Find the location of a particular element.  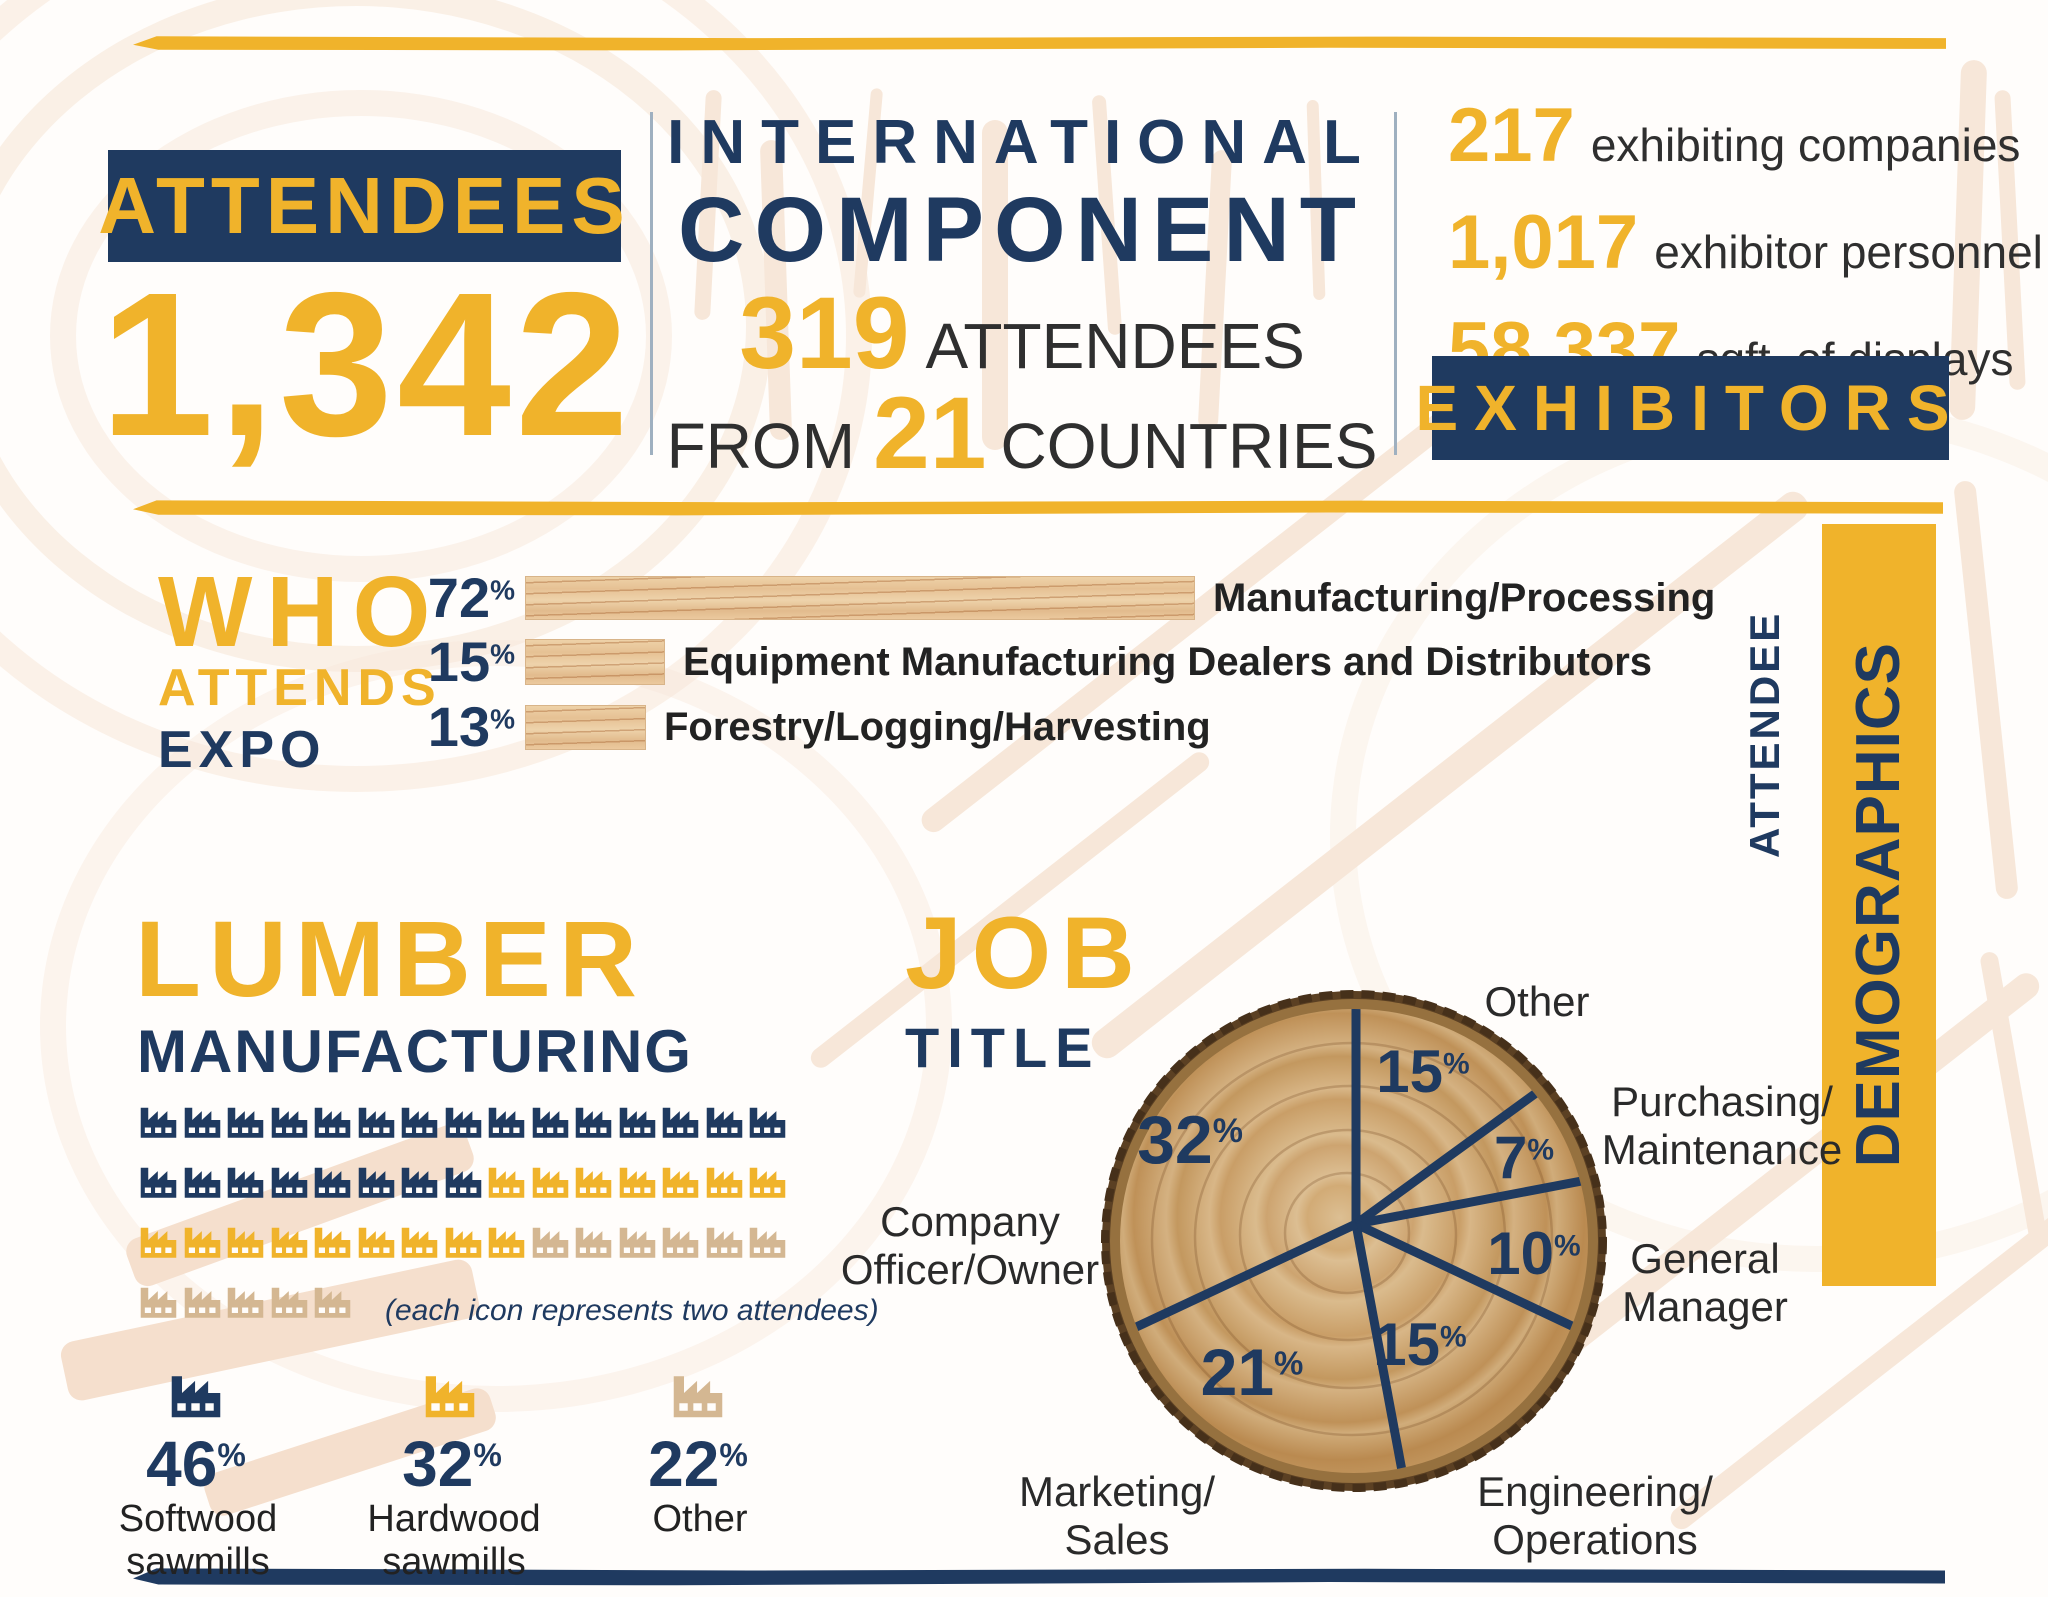

who-title-line3: EXPO is located at coordinates (242, 750).